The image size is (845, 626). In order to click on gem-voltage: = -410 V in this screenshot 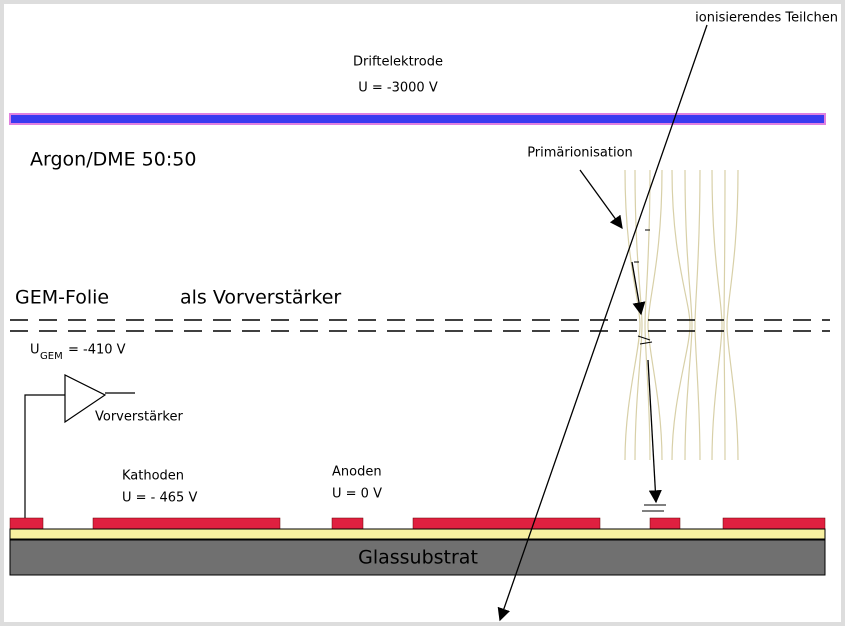, I will do `click(97, 350)`.